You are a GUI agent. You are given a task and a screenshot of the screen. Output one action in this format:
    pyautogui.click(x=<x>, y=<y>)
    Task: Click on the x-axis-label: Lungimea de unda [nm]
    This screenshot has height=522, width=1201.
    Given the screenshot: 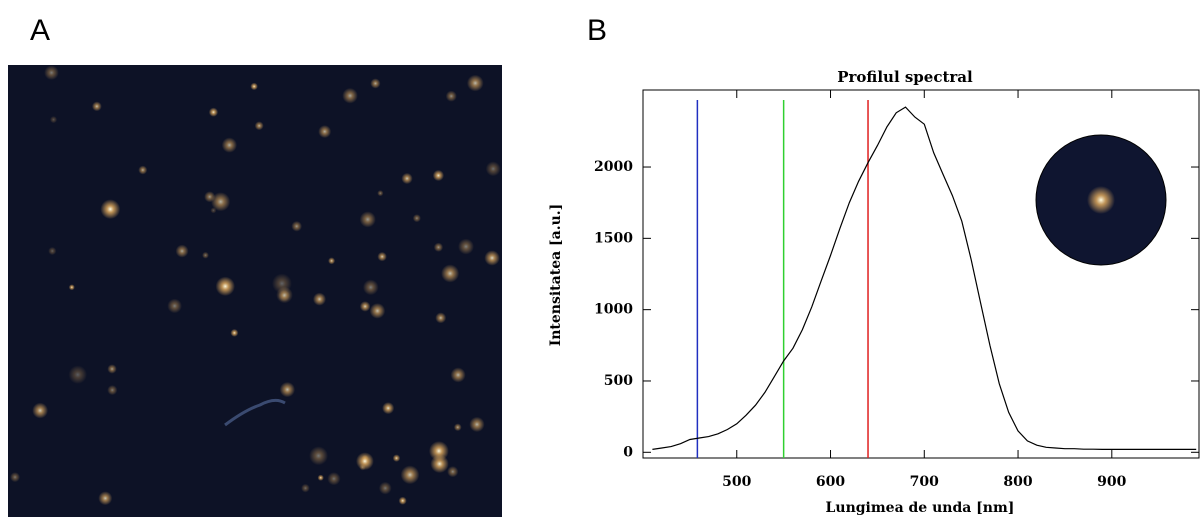 What is the action you would take?
    pyautogui.click(x=920, y=508)
    